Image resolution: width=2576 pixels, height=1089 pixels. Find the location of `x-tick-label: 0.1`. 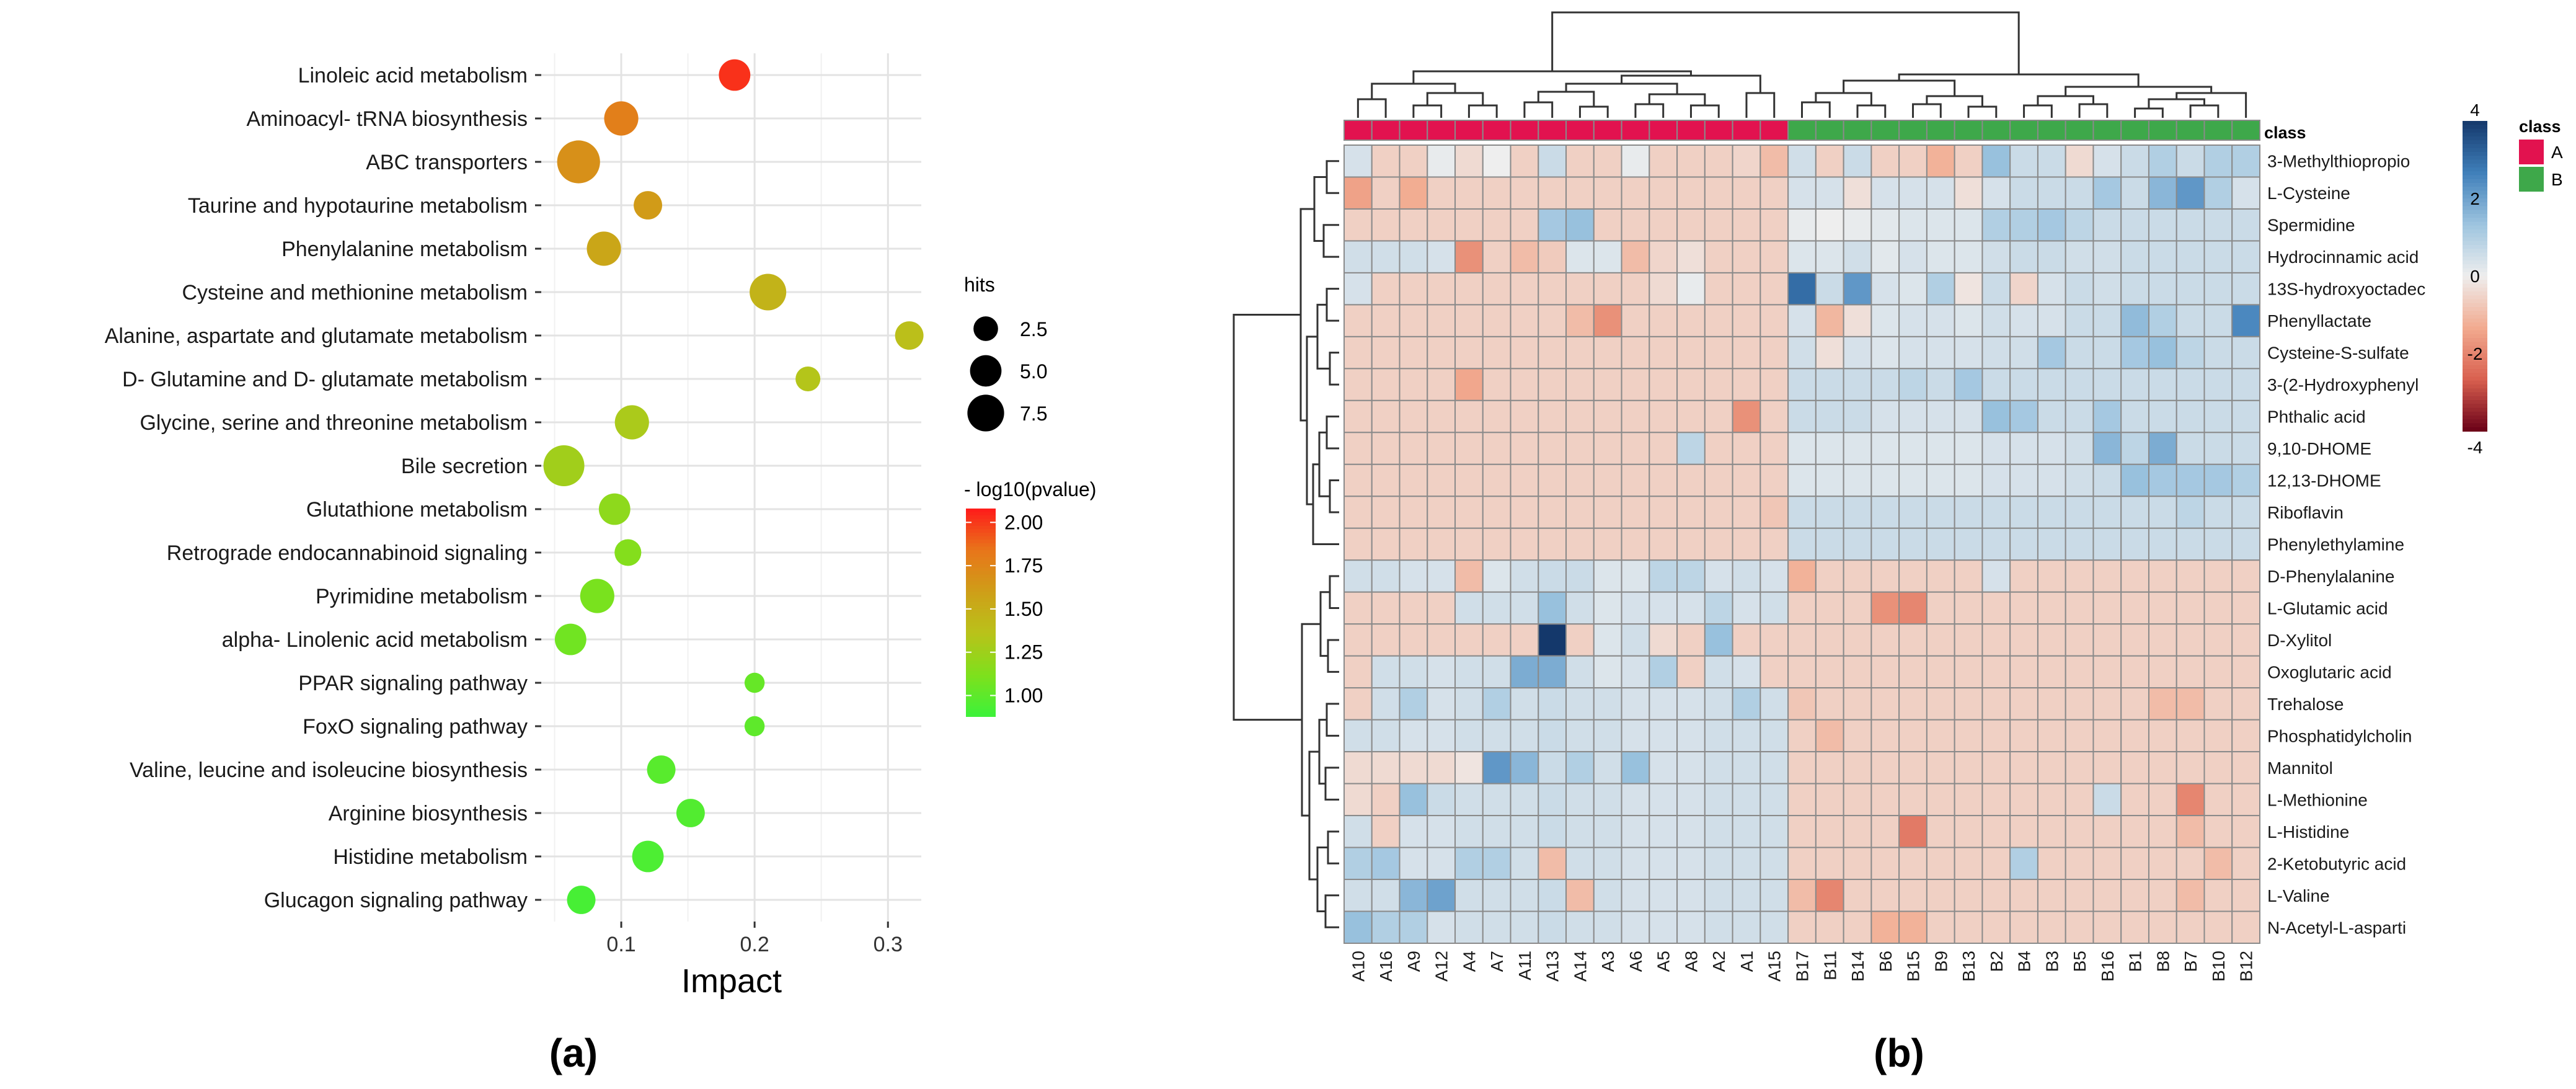

x-tick-label: 0.1 is located at coordinates (620, 944).